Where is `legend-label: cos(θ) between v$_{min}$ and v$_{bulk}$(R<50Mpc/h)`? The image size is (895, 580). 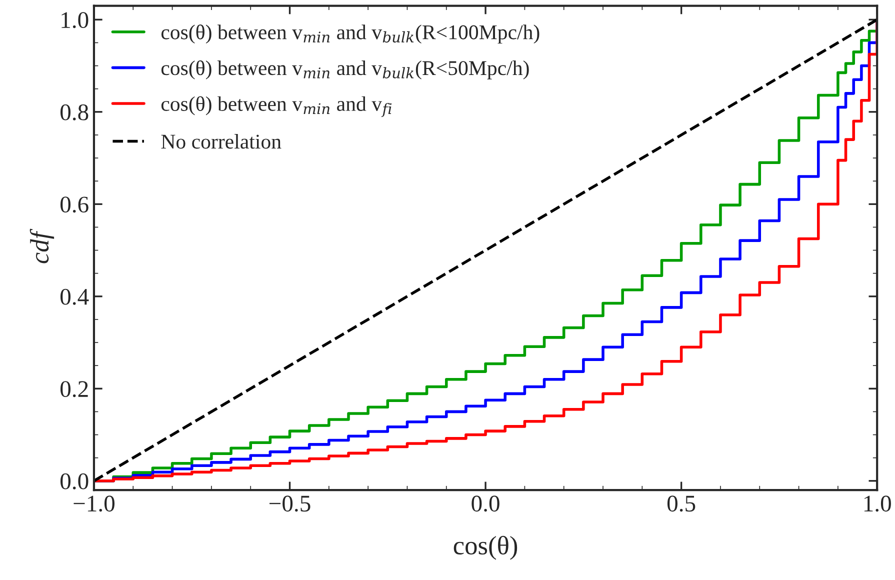
legend-label: cos(θ) between v$_{min}$ and v$_{bulk}$(R<50Mpc/h) is located at coordinates (345, 70).